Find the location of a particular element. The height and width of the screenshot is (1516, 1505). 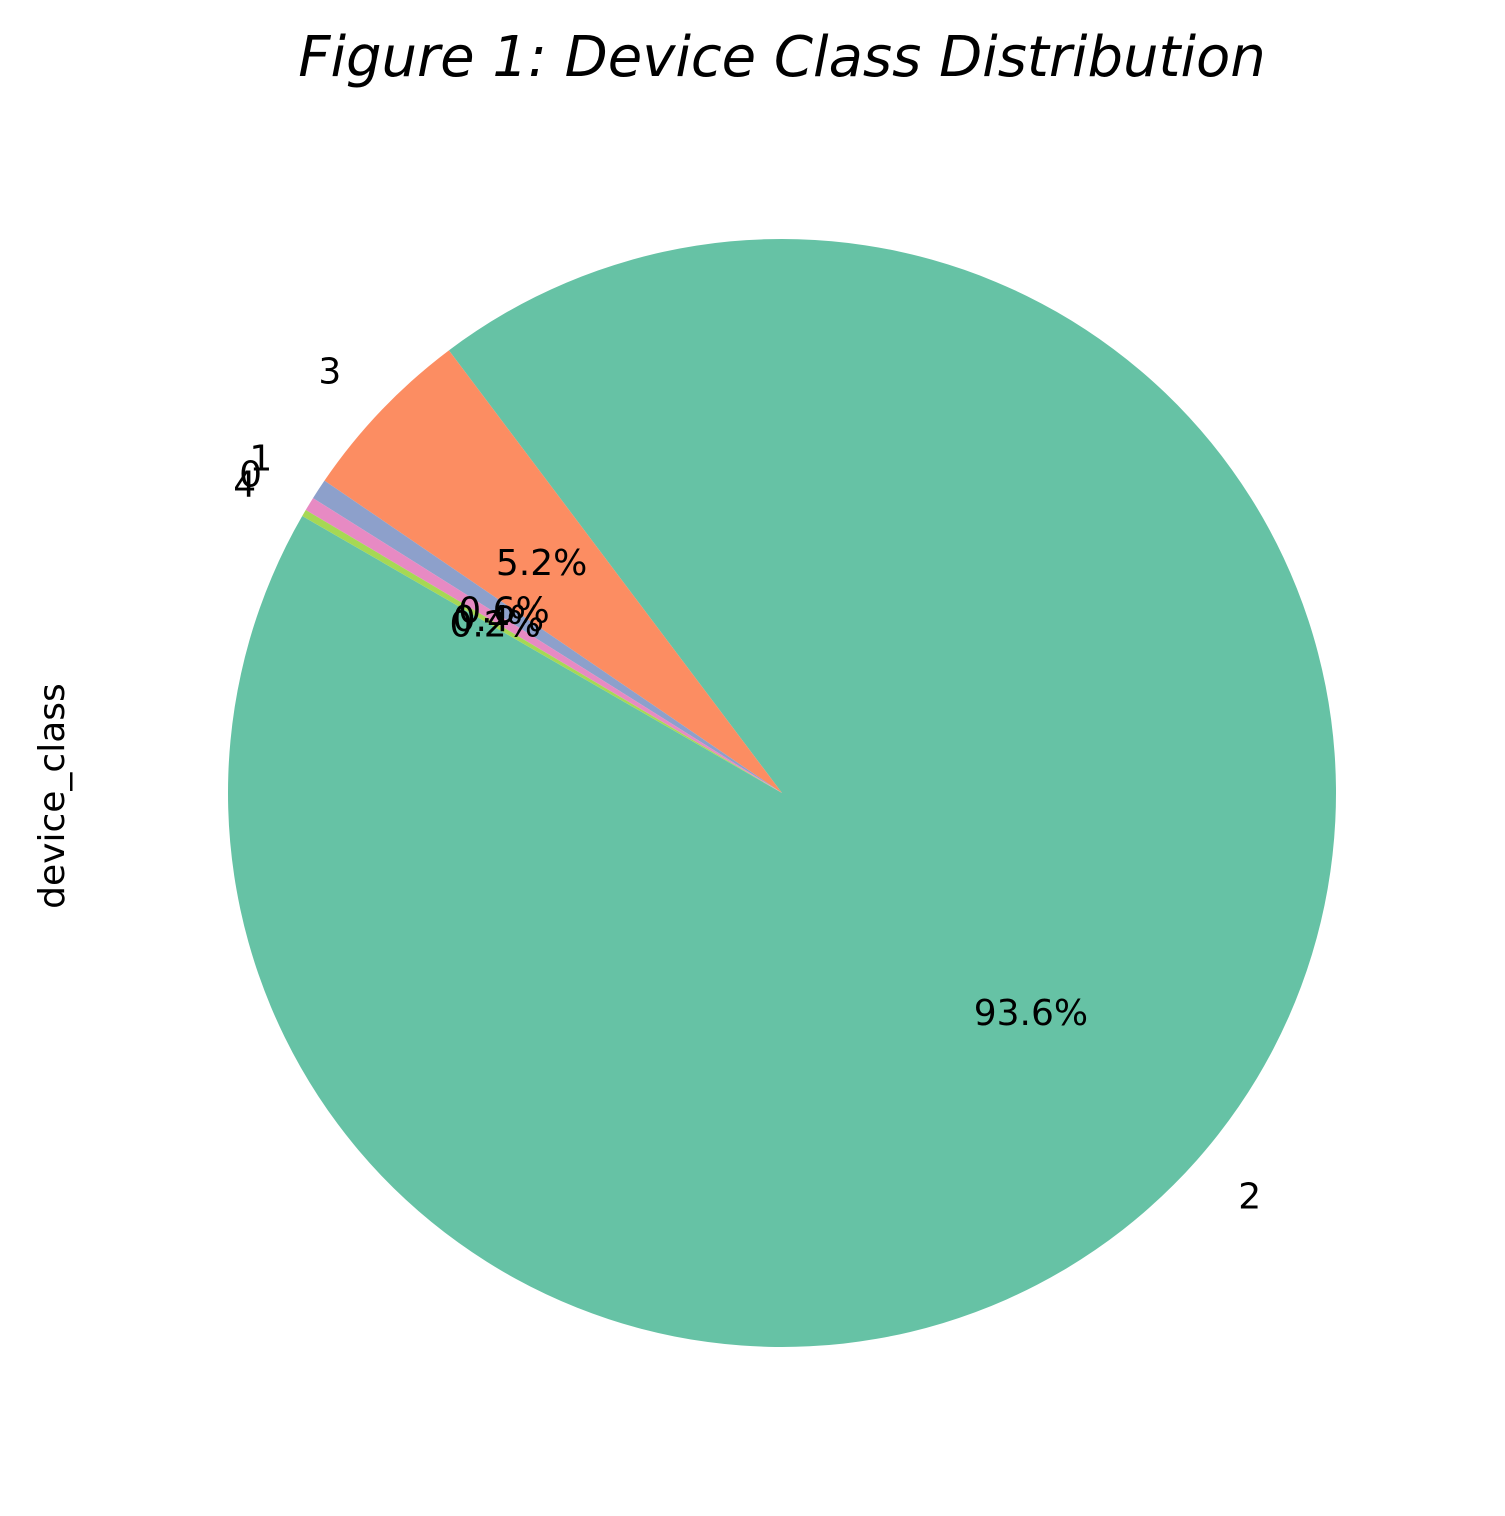

pie-category-label-0: 0 is located at coordinates (250, 475).